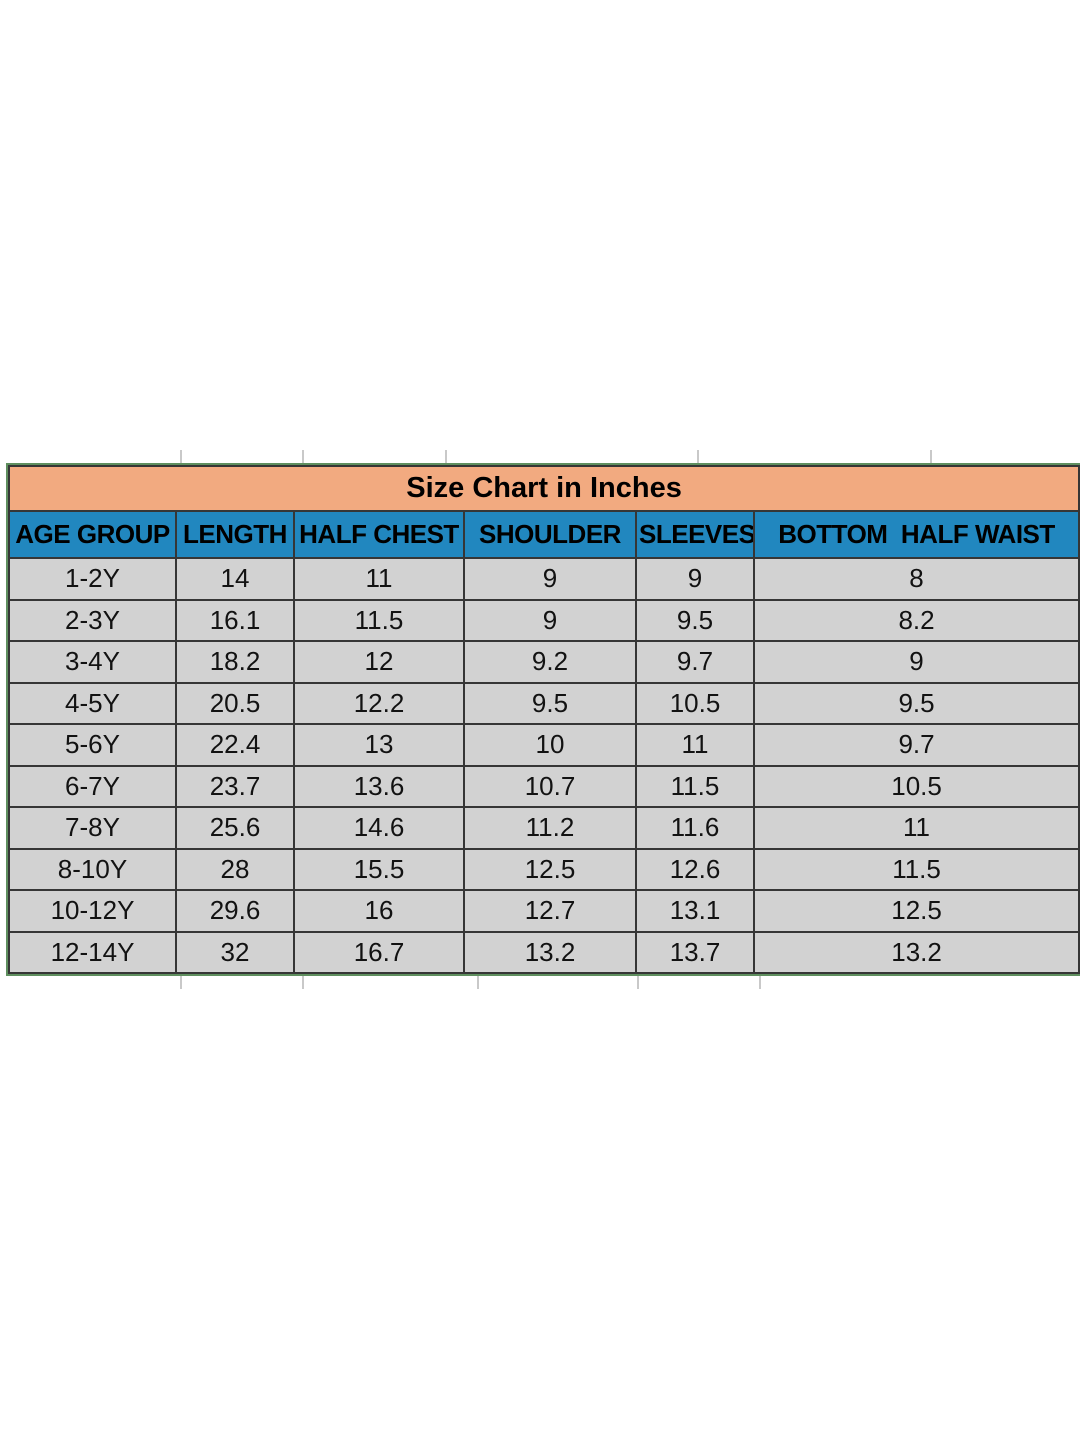 The image size is (1080, 1440). Describe the element at coordinates (92, 662) in the screenshot. I see `age-group-cell: 3-4Y` at that location.